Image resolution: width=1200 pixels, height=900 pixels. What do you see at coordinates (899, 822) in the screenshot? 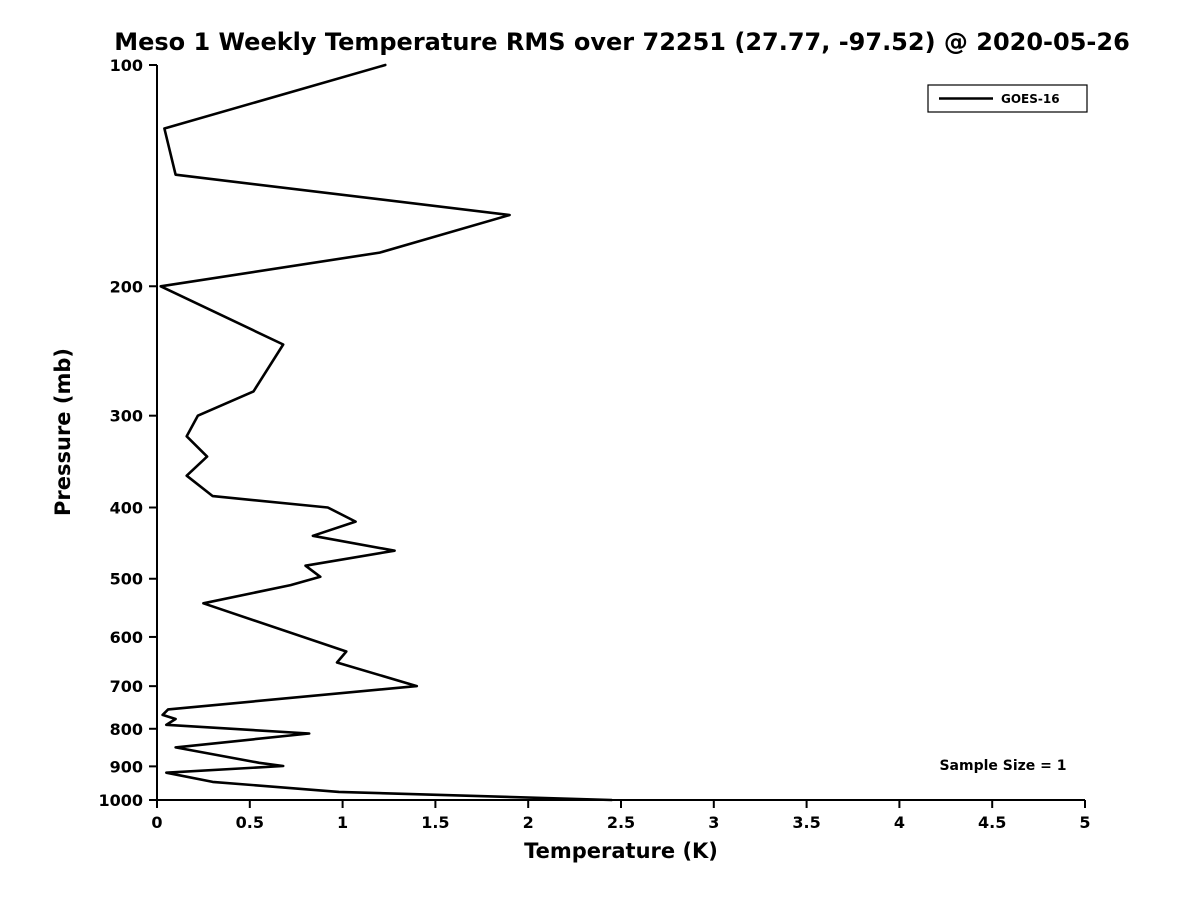
I see `x-tick-label: 4` at bounding box center [899, 822].